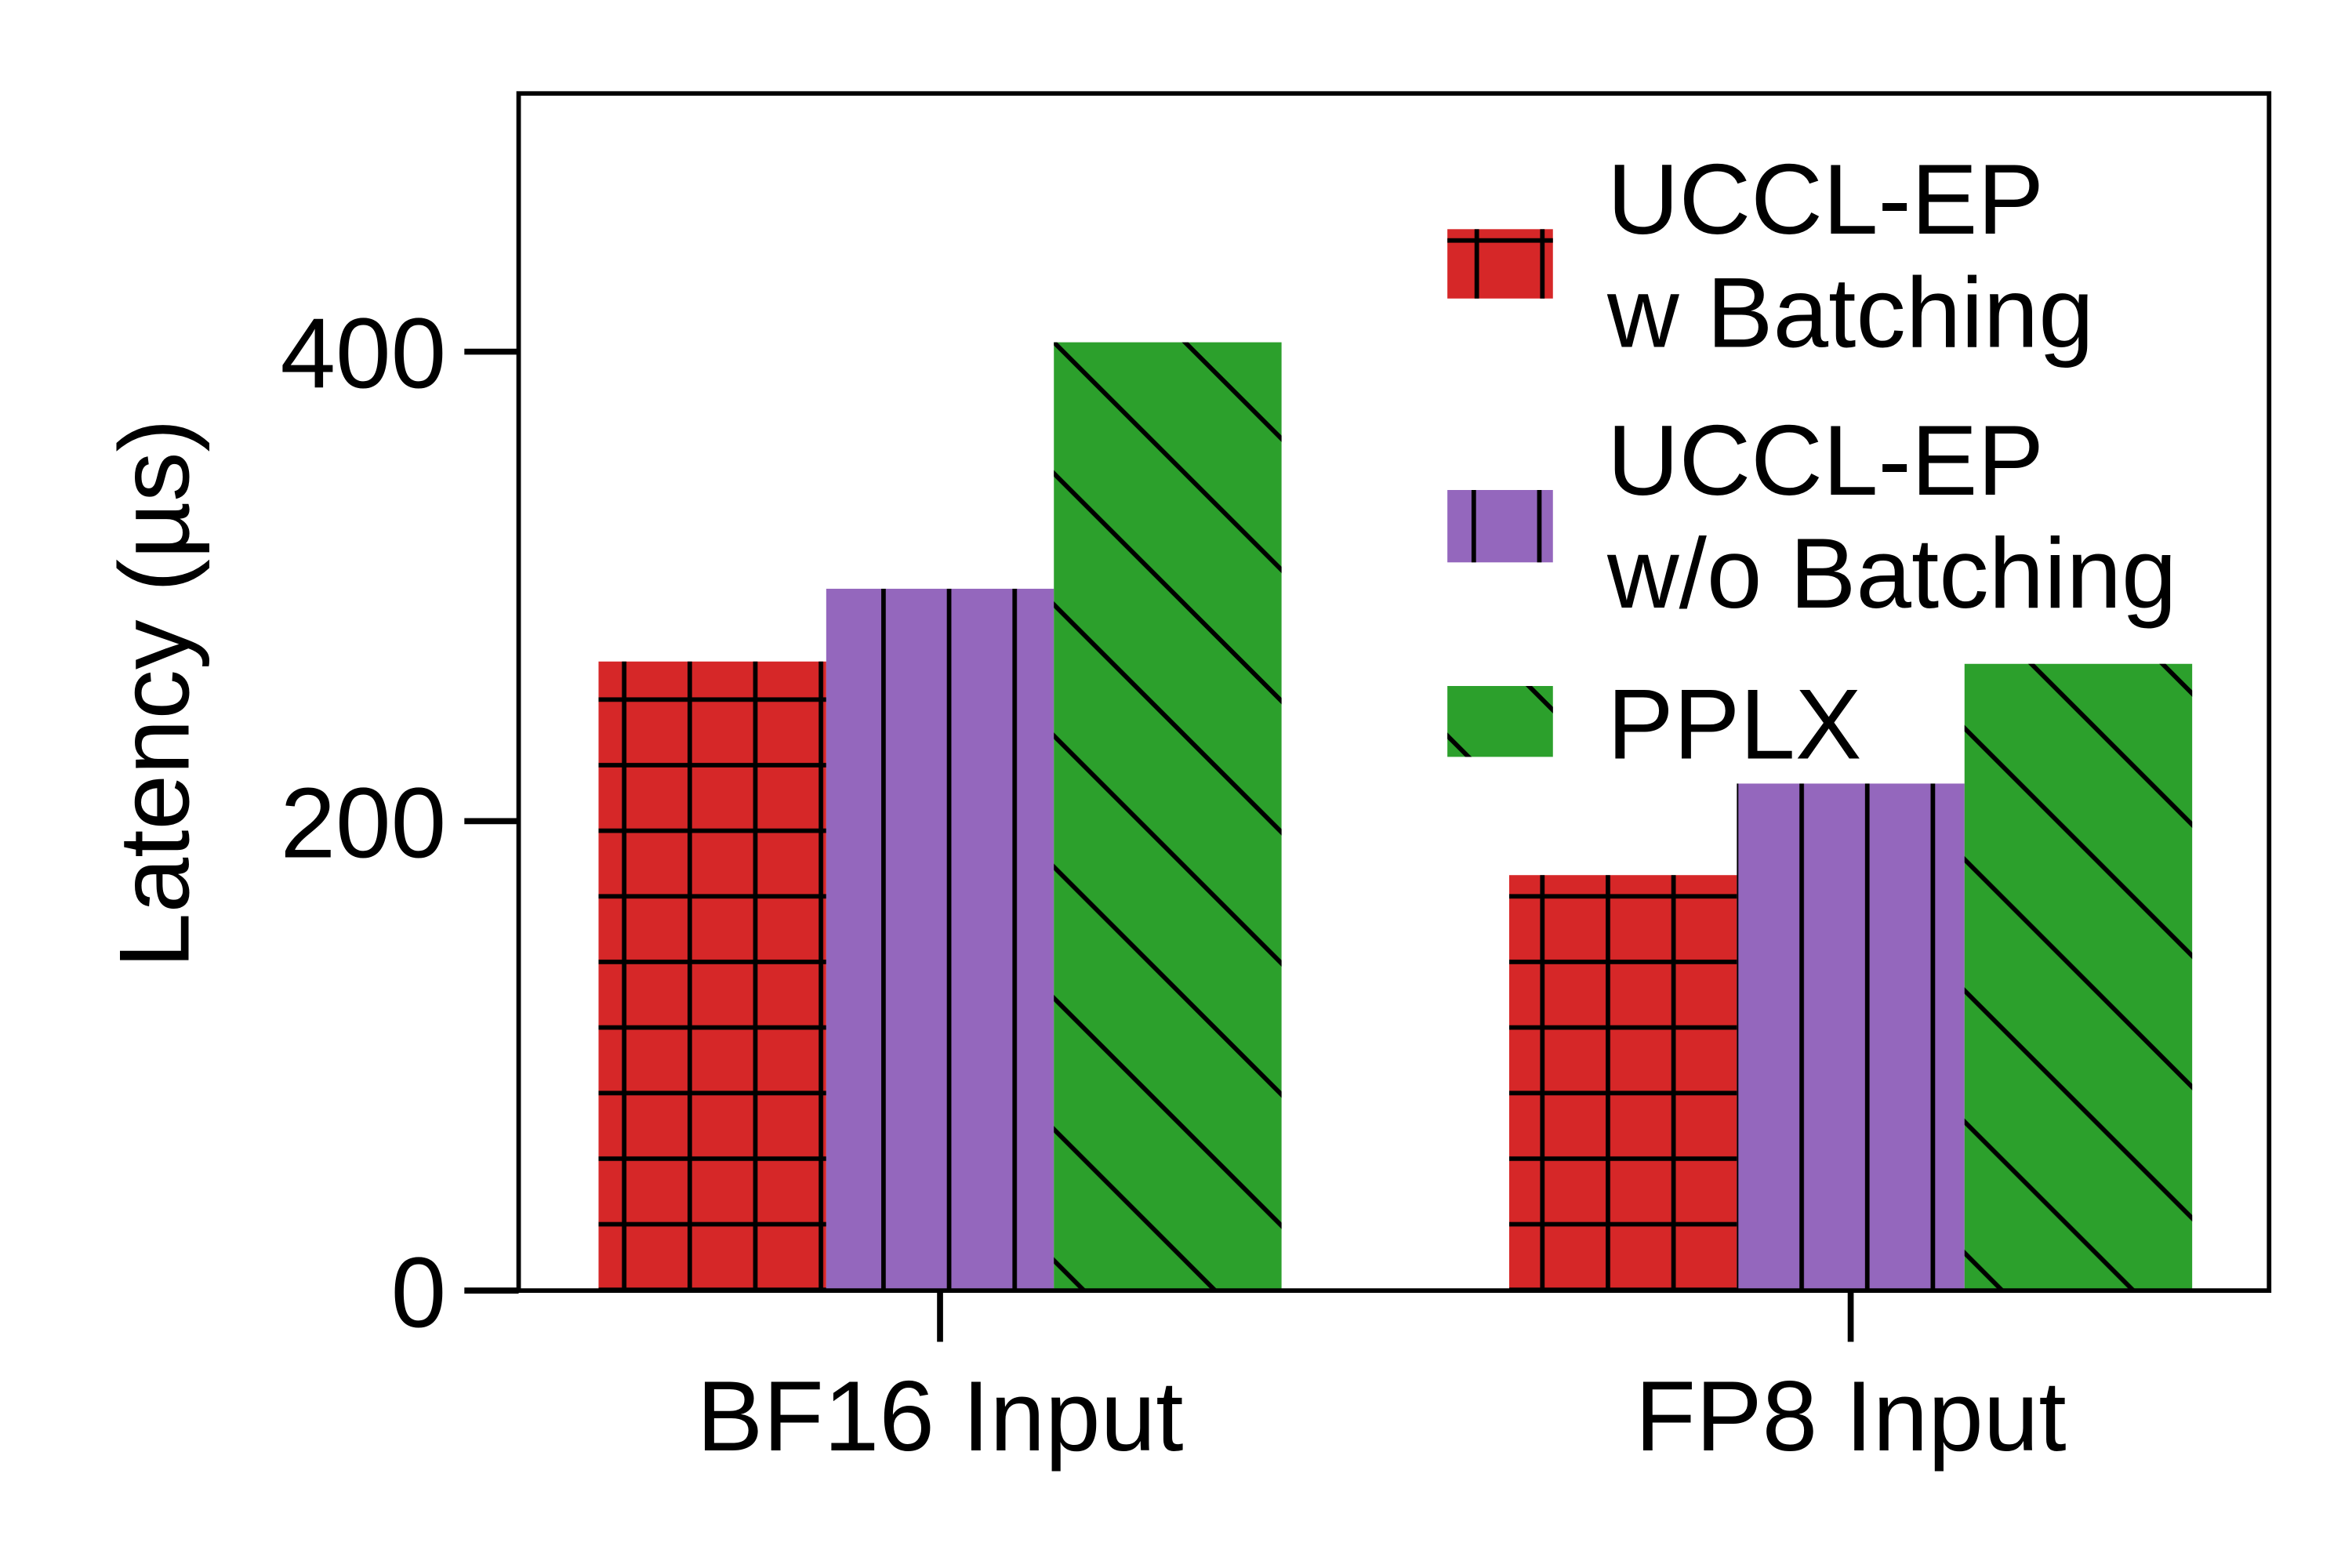  What do you see at coordinates (1850, 1416) in the screenshot?
I see `x-tick-label: FP8 Input` at bounding box center [1850, 1416].